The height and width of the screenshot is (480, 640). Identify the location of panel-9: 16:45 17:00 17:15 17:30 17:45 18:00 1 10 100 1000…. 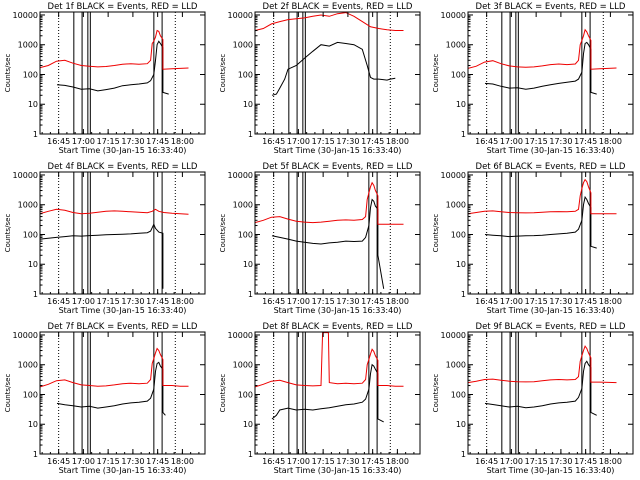
(533, 398).